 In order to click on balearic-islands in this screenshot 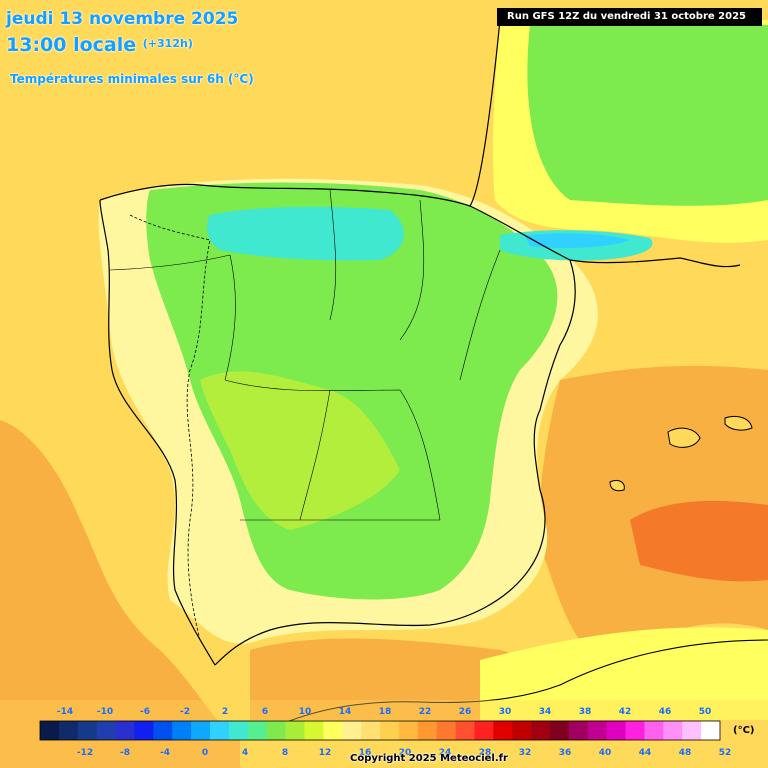, I will do `click(681, 453)`.